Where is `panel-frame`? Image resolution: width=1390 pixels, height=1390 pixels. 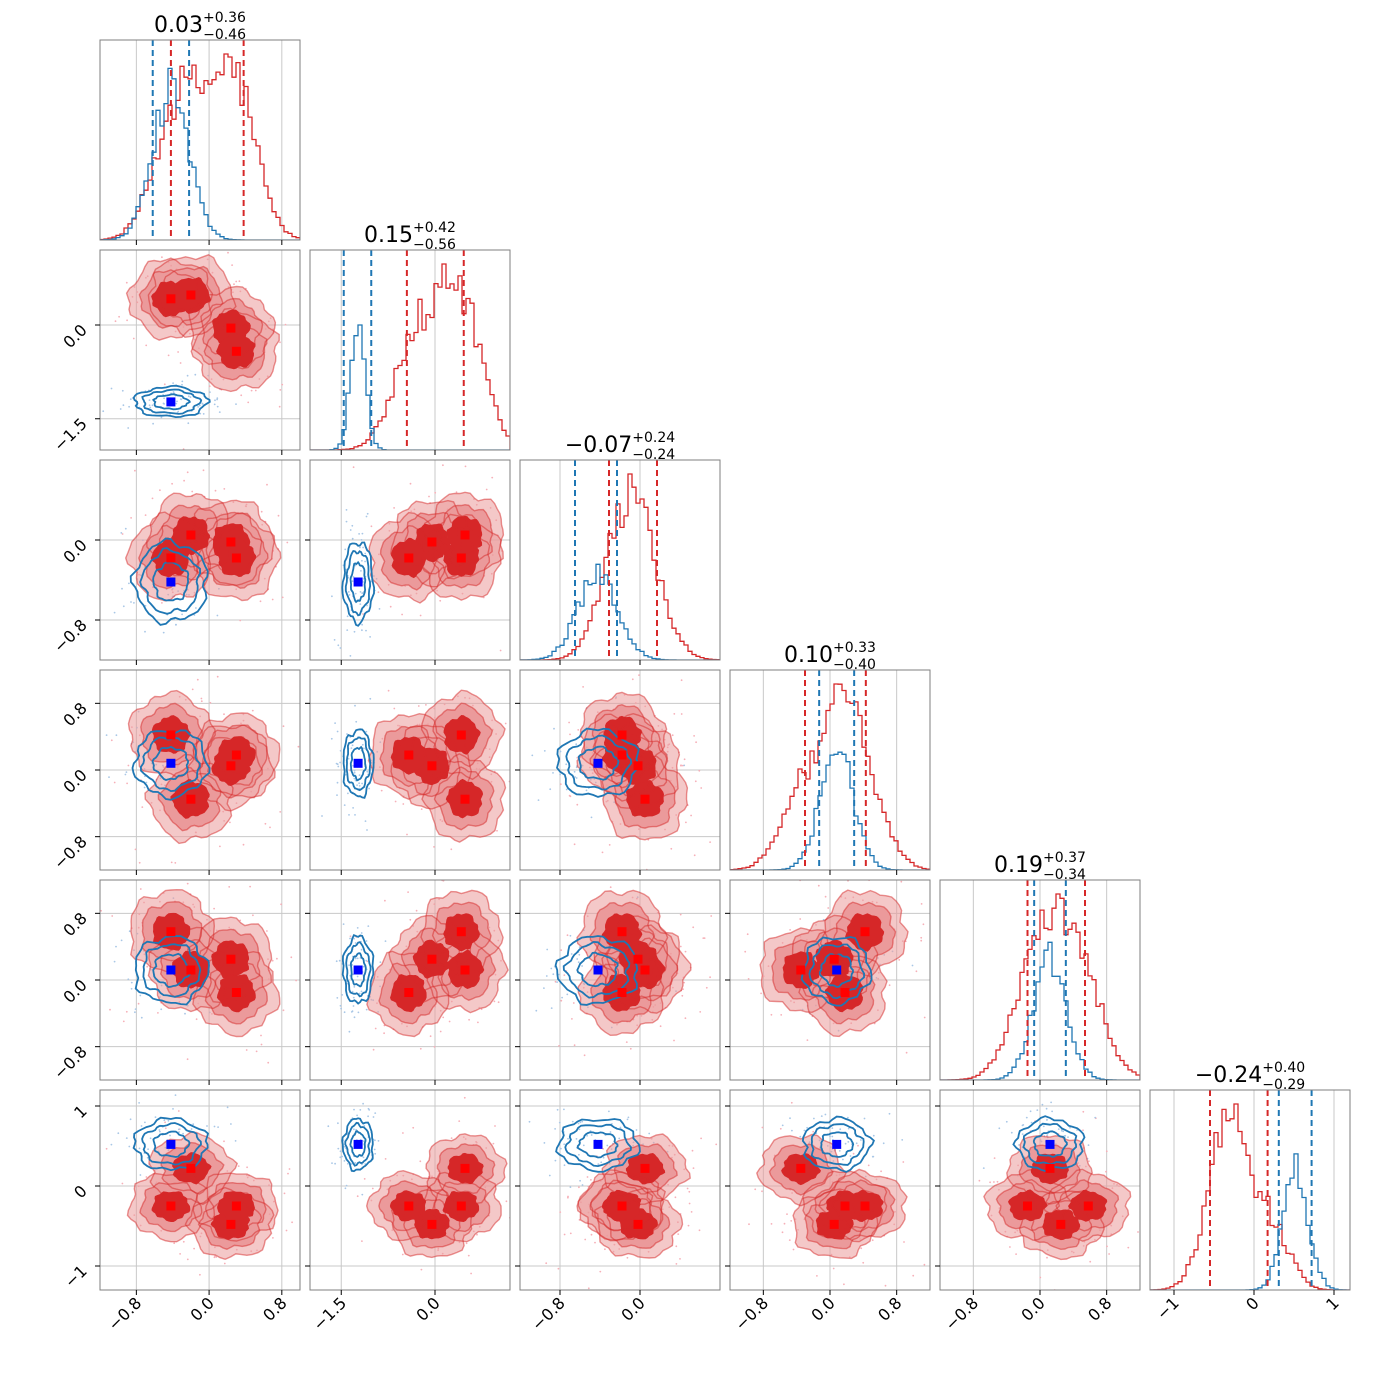 panel-frame is located at coordinates (1250, 1190).